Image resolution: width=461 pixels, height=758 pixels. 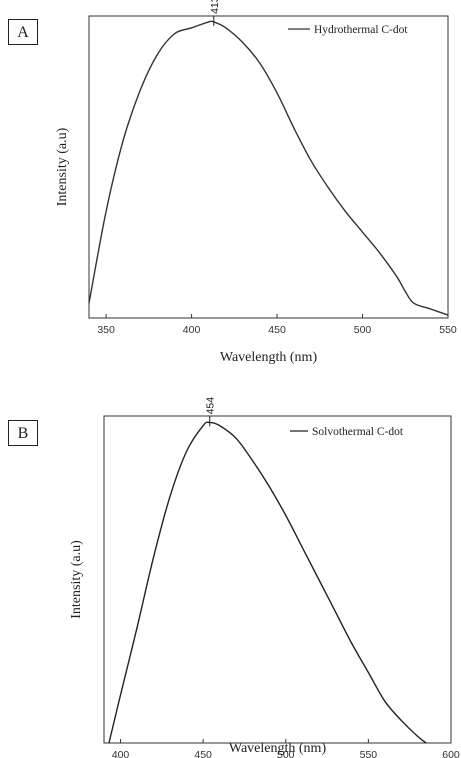 What do you see at coordinates (23, 433) in the screenshot?
I see `panel-label-b: B` at bounding box center [23, 433].